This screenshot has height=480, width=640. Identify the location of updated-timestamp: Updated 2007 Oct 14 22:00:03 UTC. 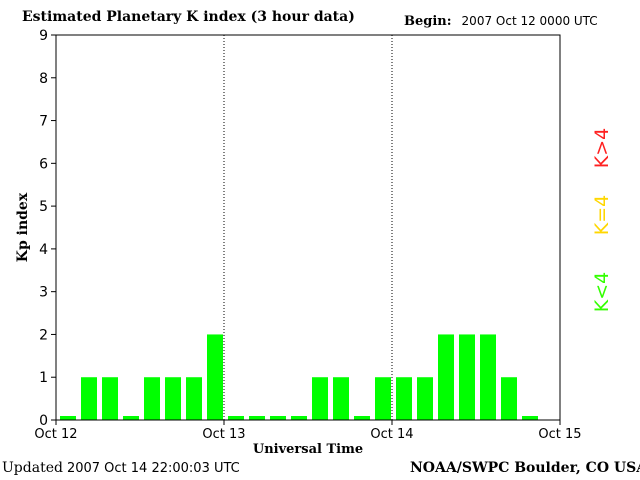
(121, 468).